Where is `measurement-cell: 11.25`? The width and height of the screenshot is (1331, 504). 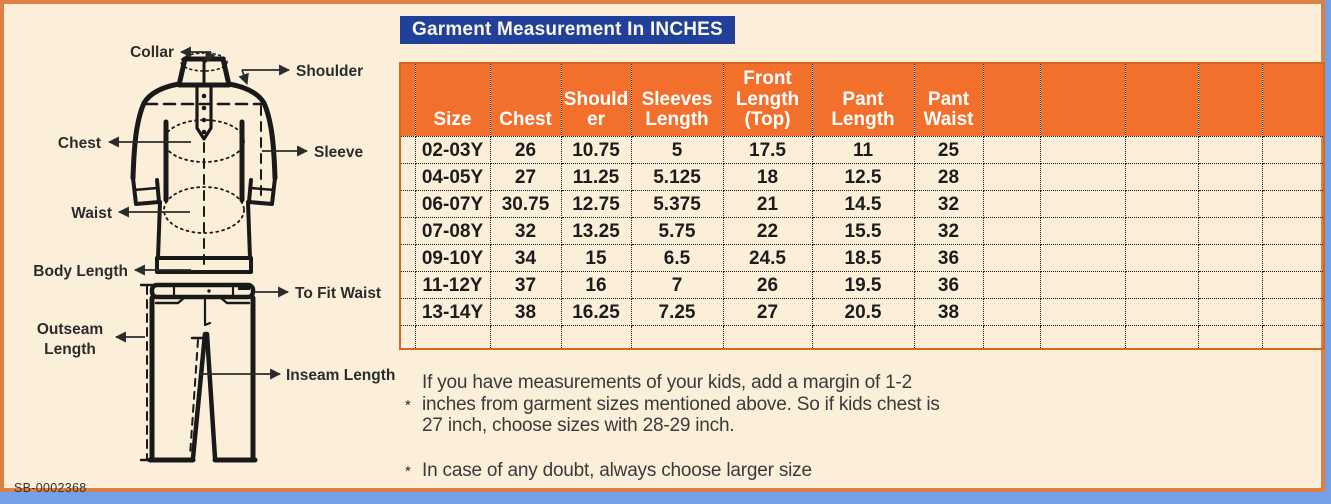 measurement-cell: 11.25 is located at coordinates (596, 177).